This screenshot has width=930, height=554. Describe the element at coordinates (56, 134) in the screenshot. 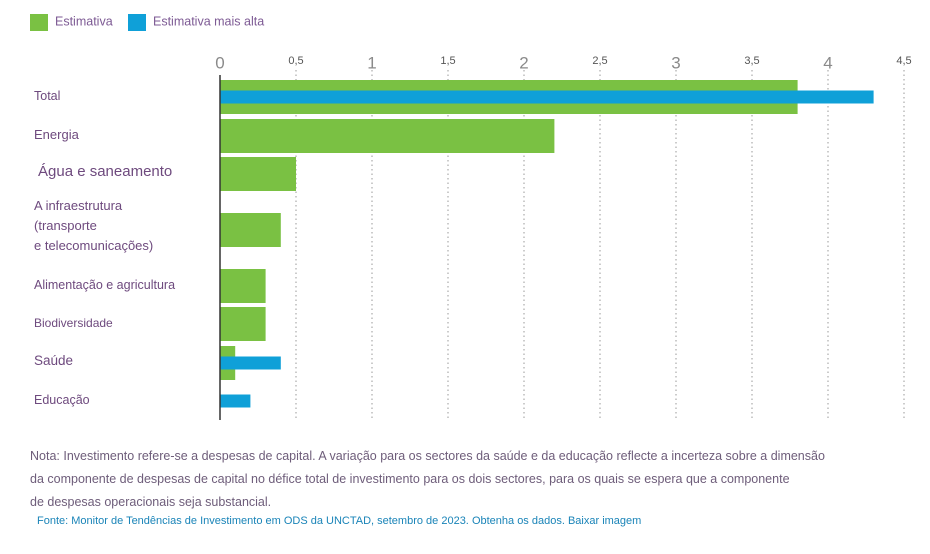

I see `y-tick-label: Energia` at that location.